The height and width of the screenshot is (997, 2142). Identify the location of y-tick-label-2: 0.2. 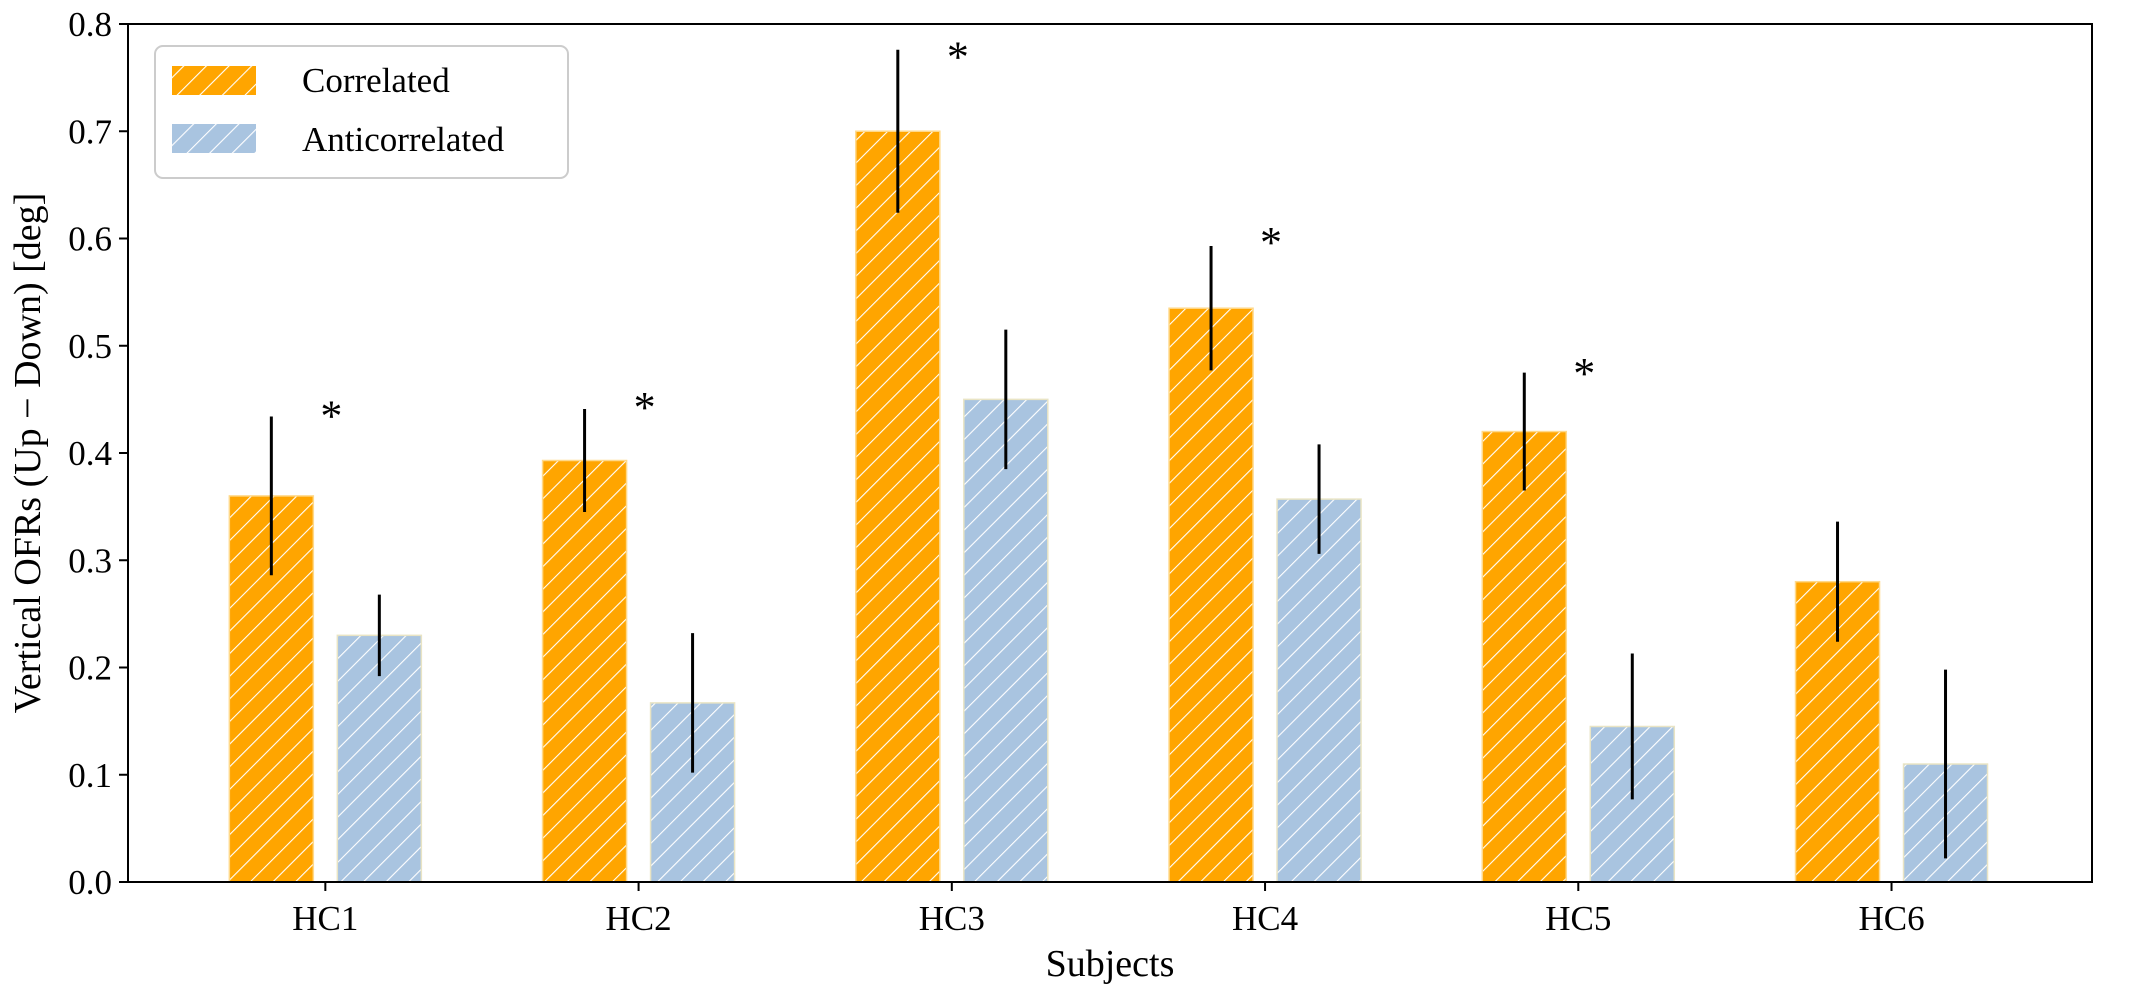
(90, 668).